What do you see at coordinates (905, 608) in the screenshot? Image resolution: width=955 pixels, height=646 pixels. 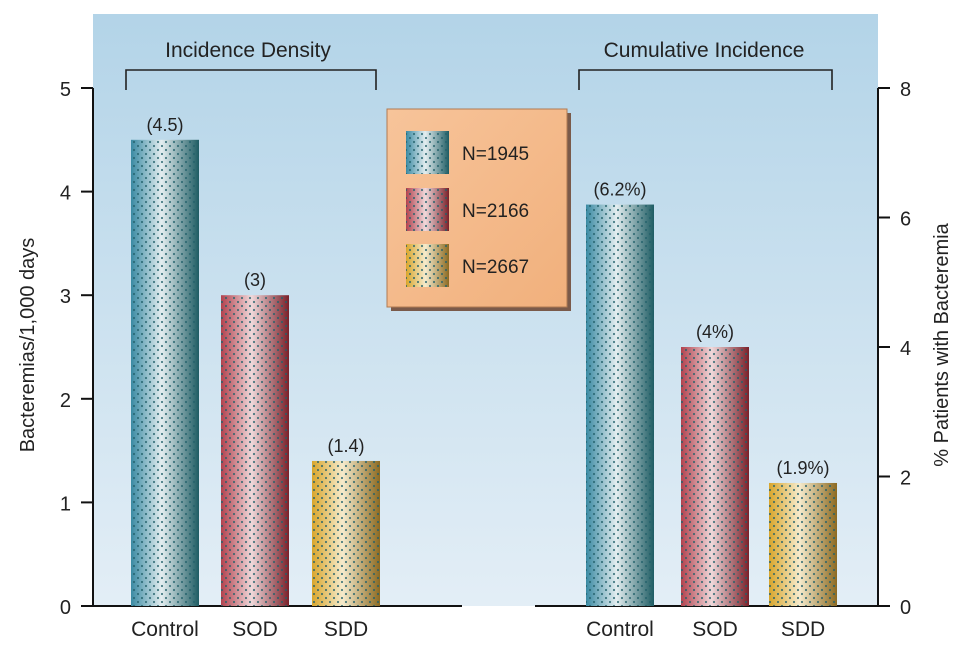 I see `right-y-tick-label-0: 0` at bounding box center [905, 608].